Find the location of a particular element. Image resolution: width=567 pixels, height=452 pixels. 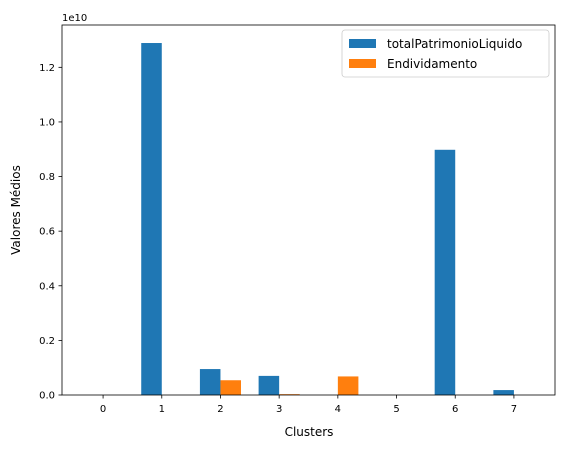

x-axis-label: Clusters is located at coordinates (309, 432).